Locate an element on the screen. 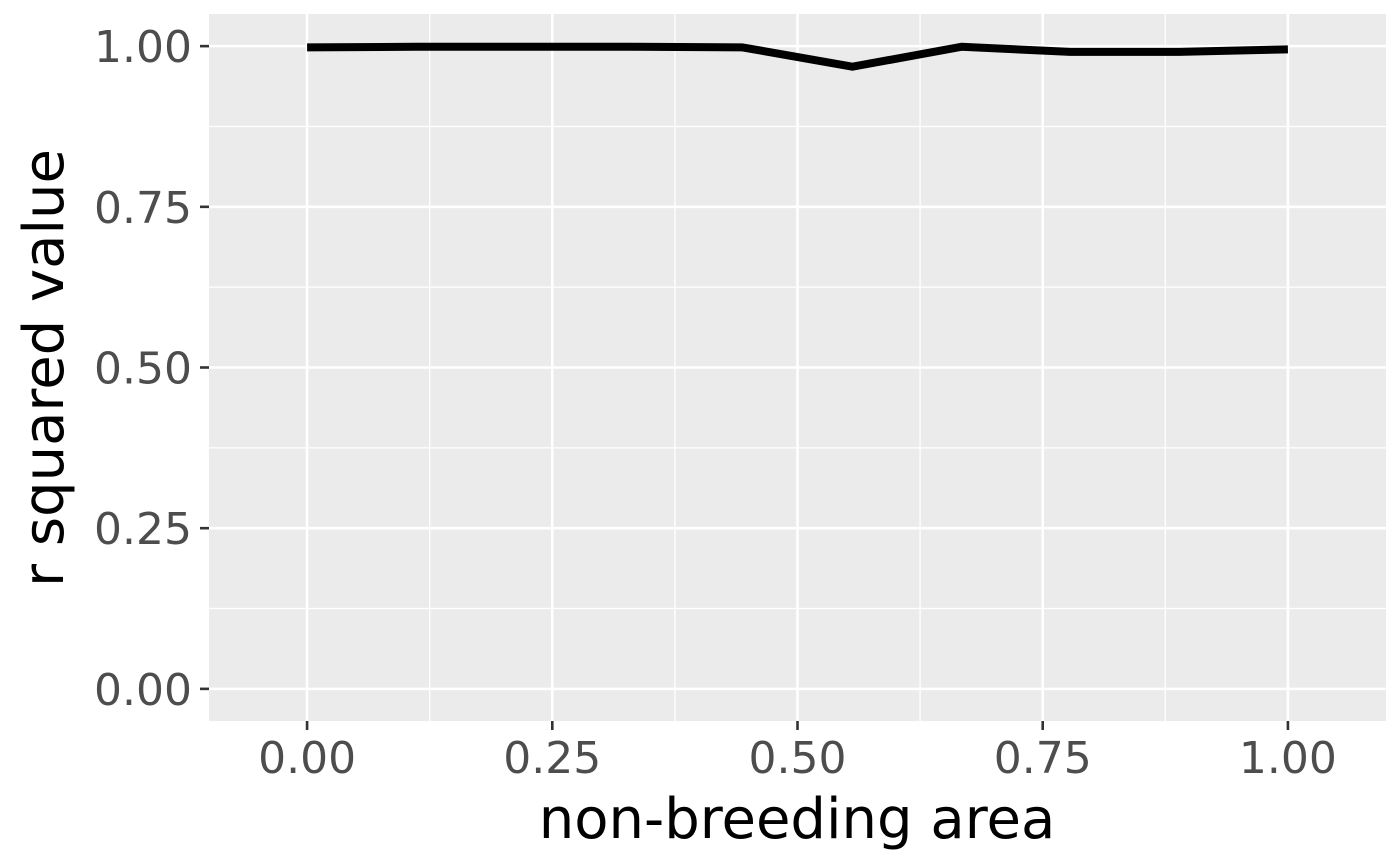  series-line is located at coordinates (797, 56).